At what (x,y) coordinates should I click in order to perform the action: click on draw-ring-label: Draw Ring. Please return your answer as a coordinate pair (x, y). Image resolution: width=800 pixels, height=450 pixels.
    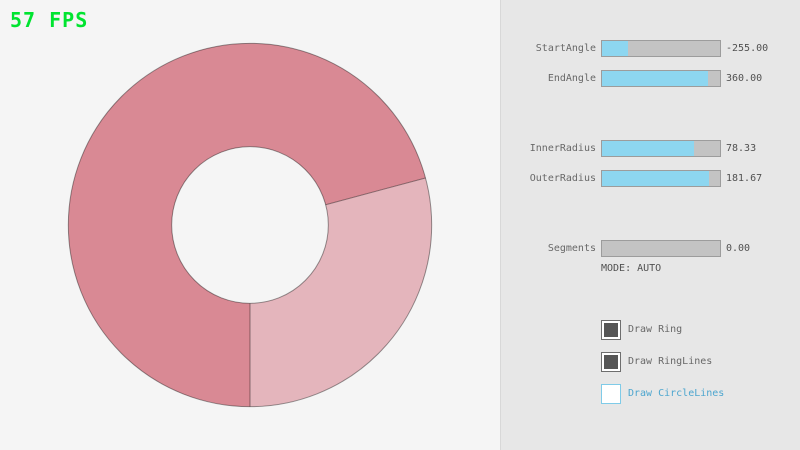
    Looking at the image, I should click on (655, 329).